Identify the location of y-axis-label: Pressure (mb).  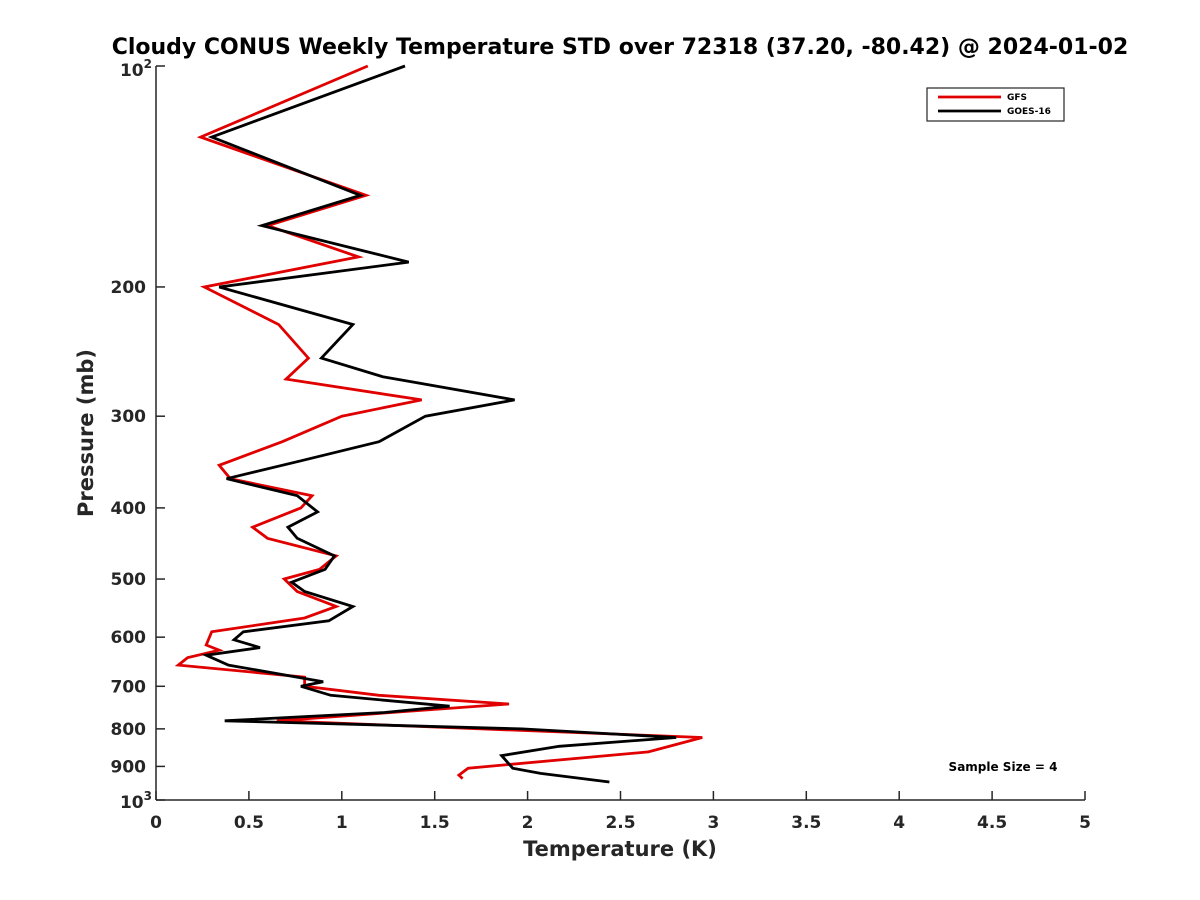
(86, 433).